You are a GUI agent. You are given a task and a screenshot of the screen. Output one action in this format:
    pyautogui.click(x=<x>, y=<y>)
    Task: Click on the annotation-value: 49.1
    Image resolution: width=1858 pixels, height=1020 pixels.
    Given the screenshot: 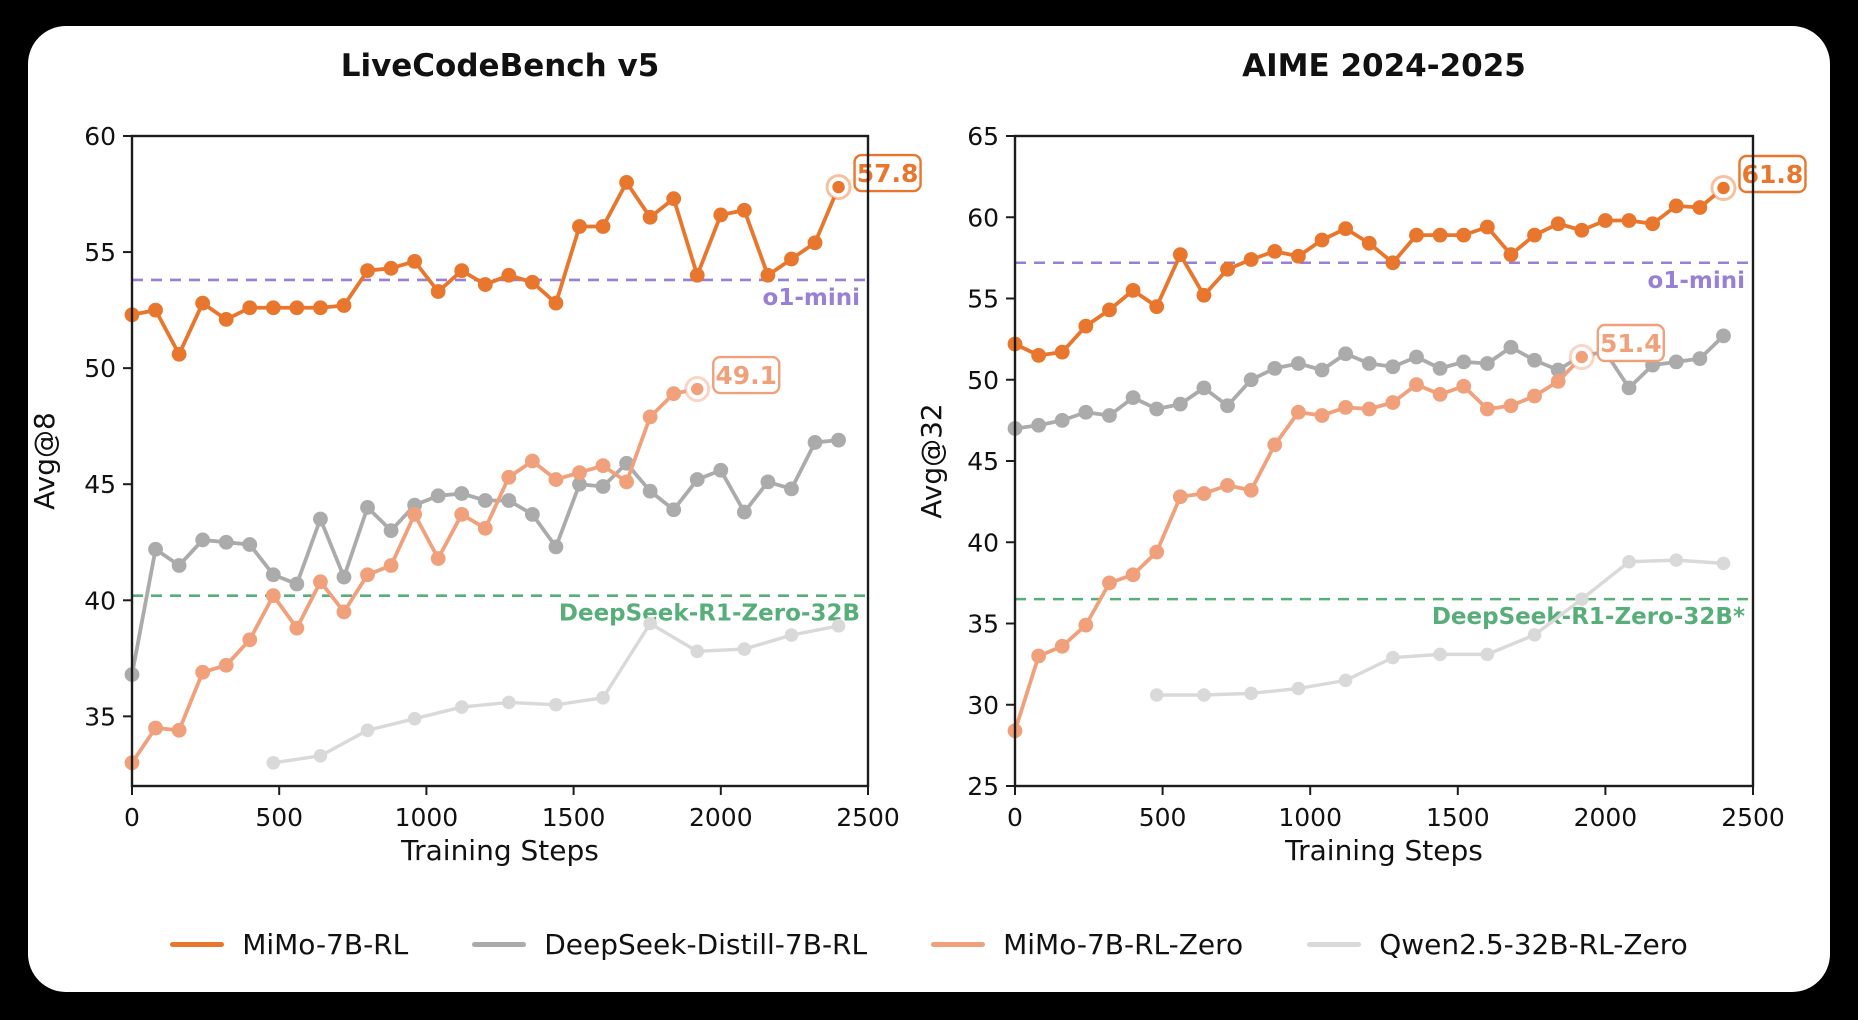 What is the action you would take?
    pyautogui.click(x=746, y=375)
    